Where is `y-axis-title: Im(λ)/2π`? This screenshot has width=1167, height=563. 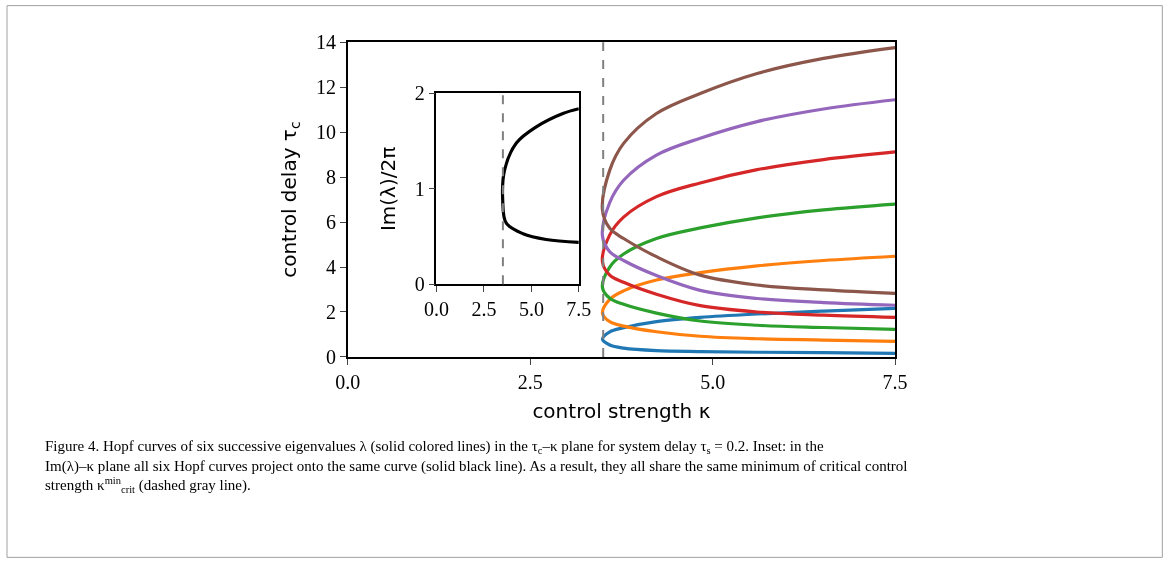 y-axis-title: Im(λ)/2π is located at coordinates (387, 189).